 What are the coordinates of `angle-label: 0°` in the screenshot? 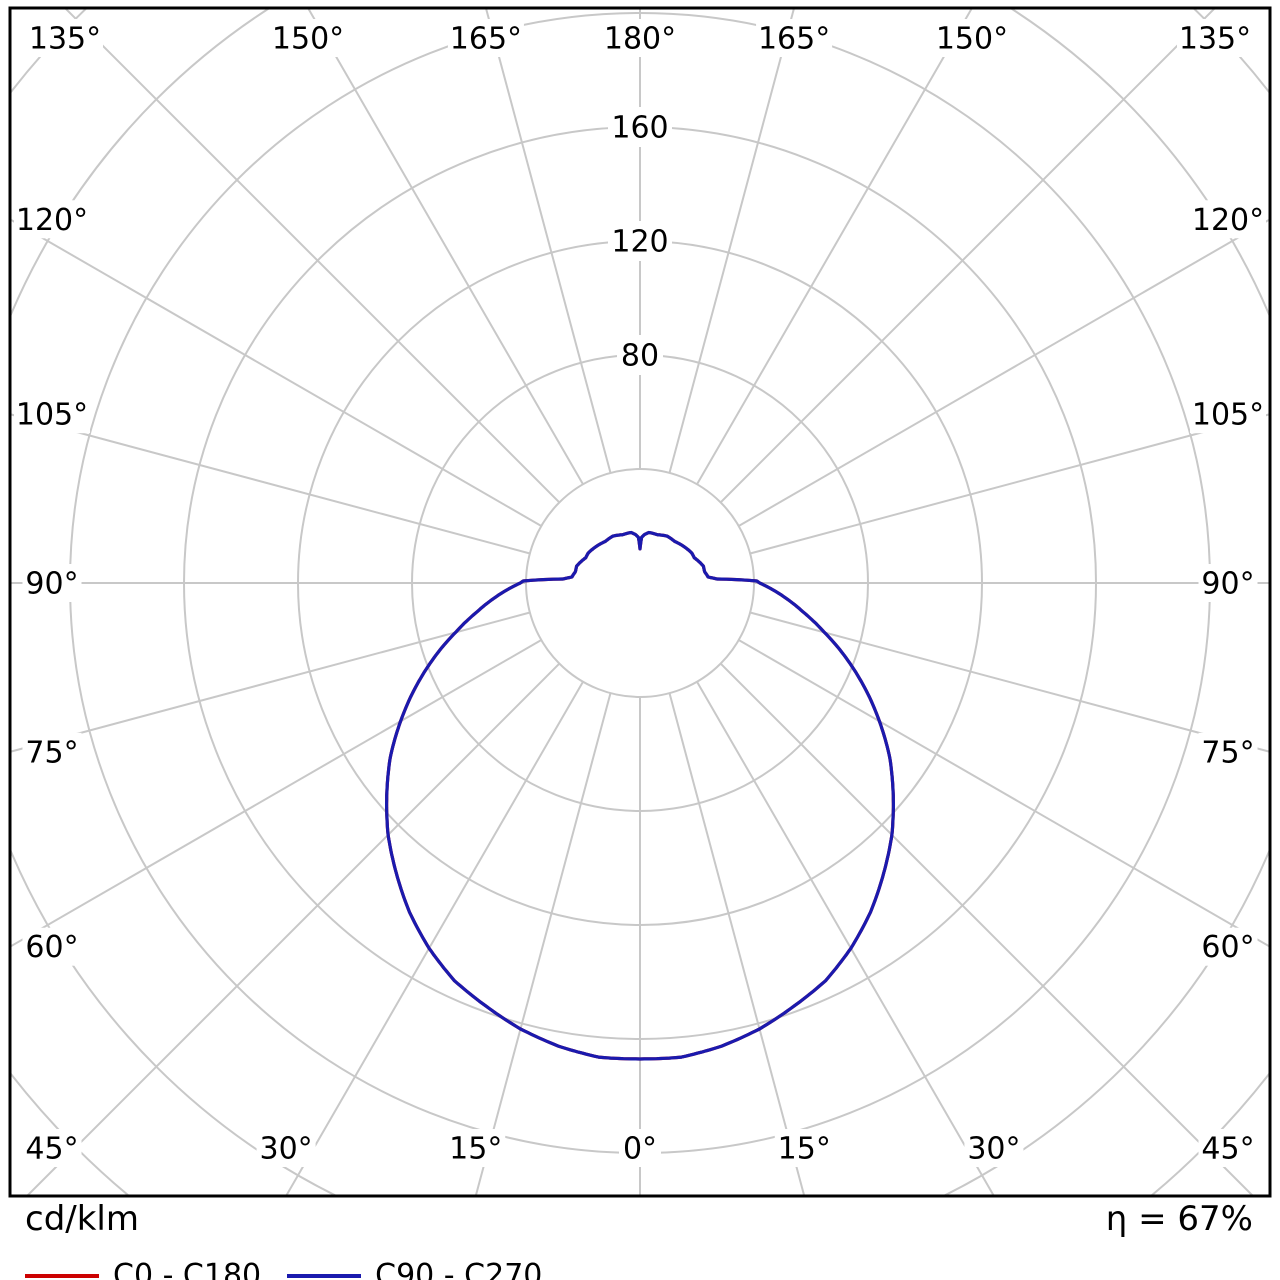 It's located at (640, 1149).